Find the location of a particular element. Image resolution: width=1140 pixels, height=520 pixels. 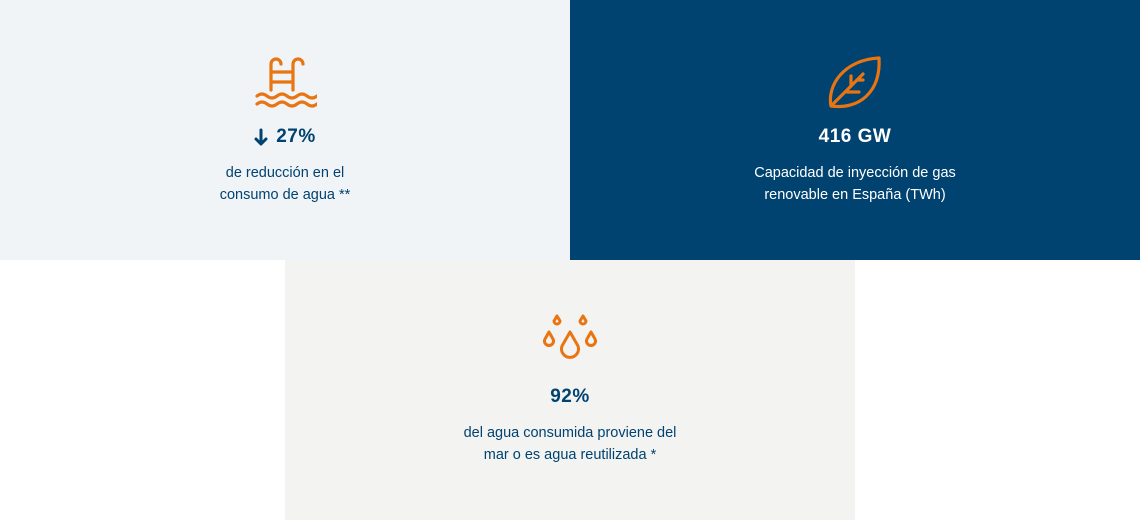

leaf-icon is located at coordinates (854, 82).